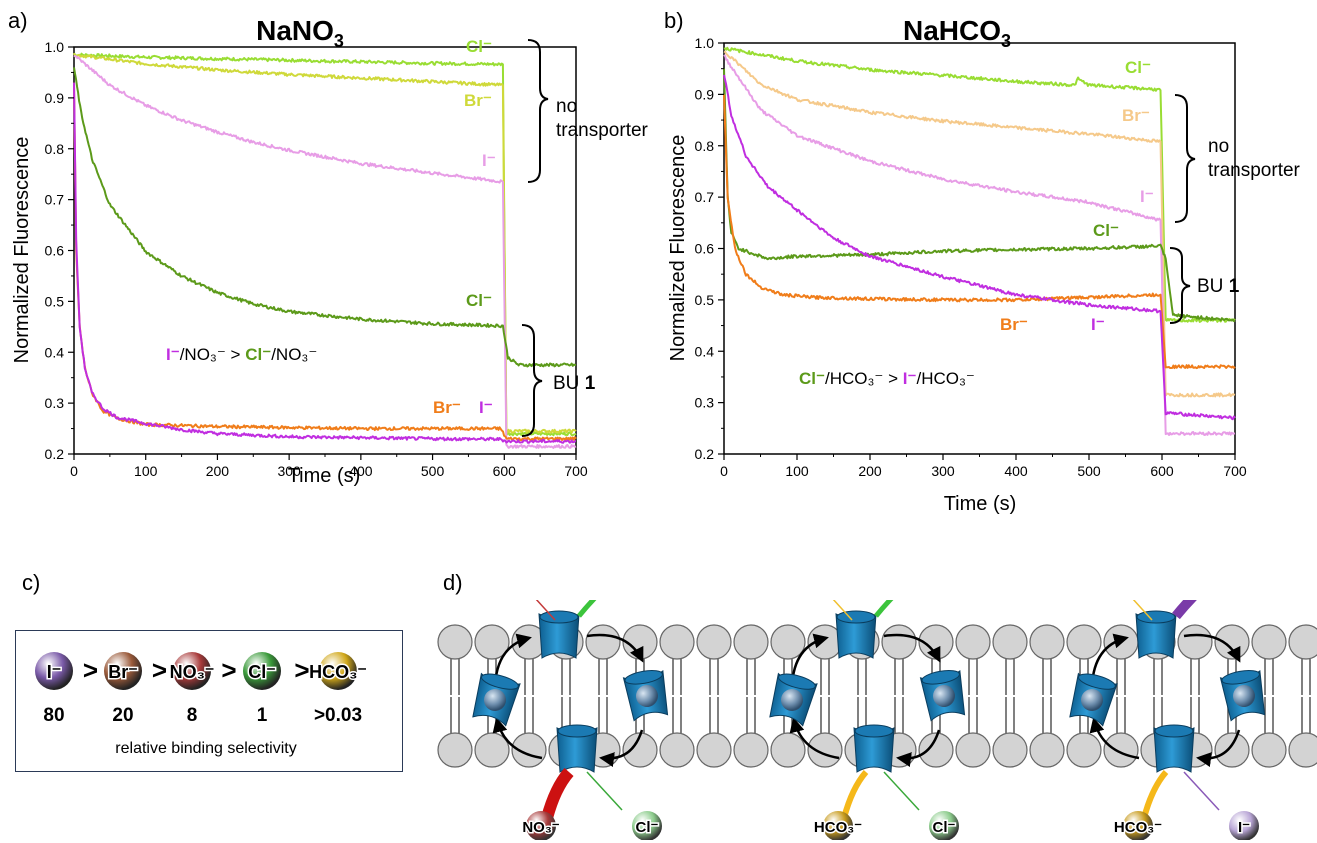  I want to click on chart-title-main: NaHCO, so click(952, 30).